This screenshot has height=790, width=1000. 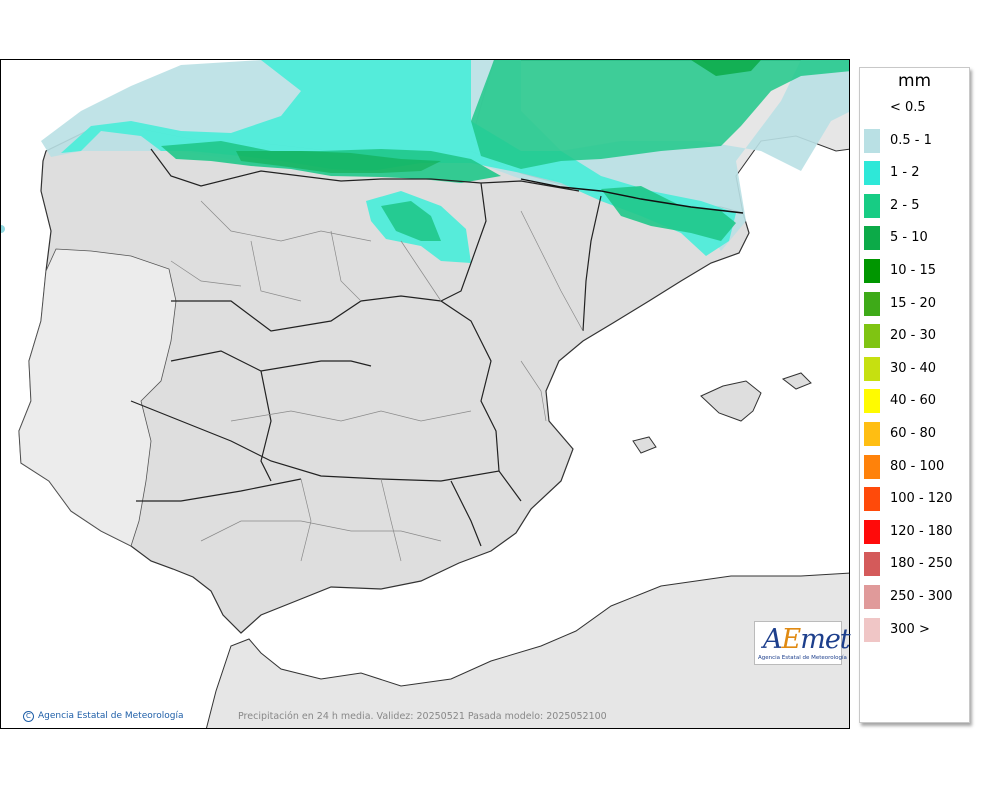 I want to click on logo-subtitle: Agencia Estatal de Meteorología, so click(x=802, y=658).